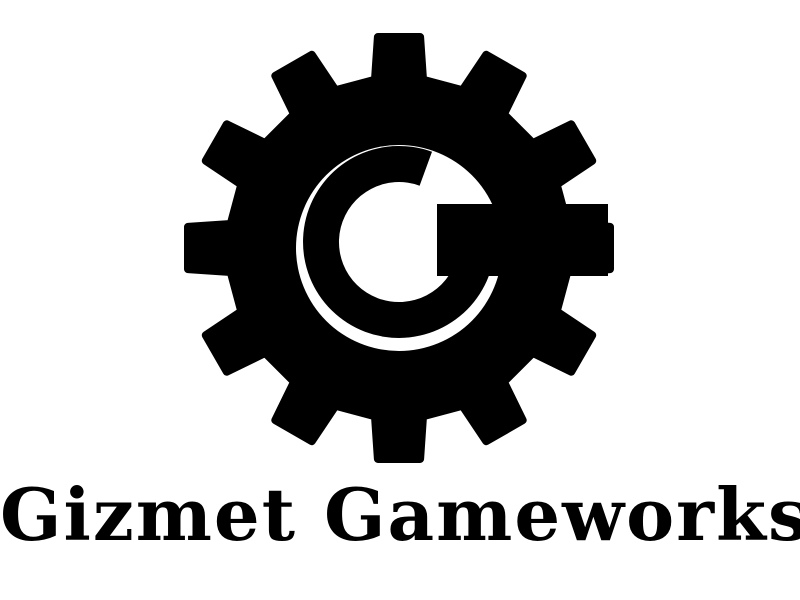 The width and height of the screenshot is (800, 600). I want to click on brand-name: Gizmet Gameworks, so click(400, 514).